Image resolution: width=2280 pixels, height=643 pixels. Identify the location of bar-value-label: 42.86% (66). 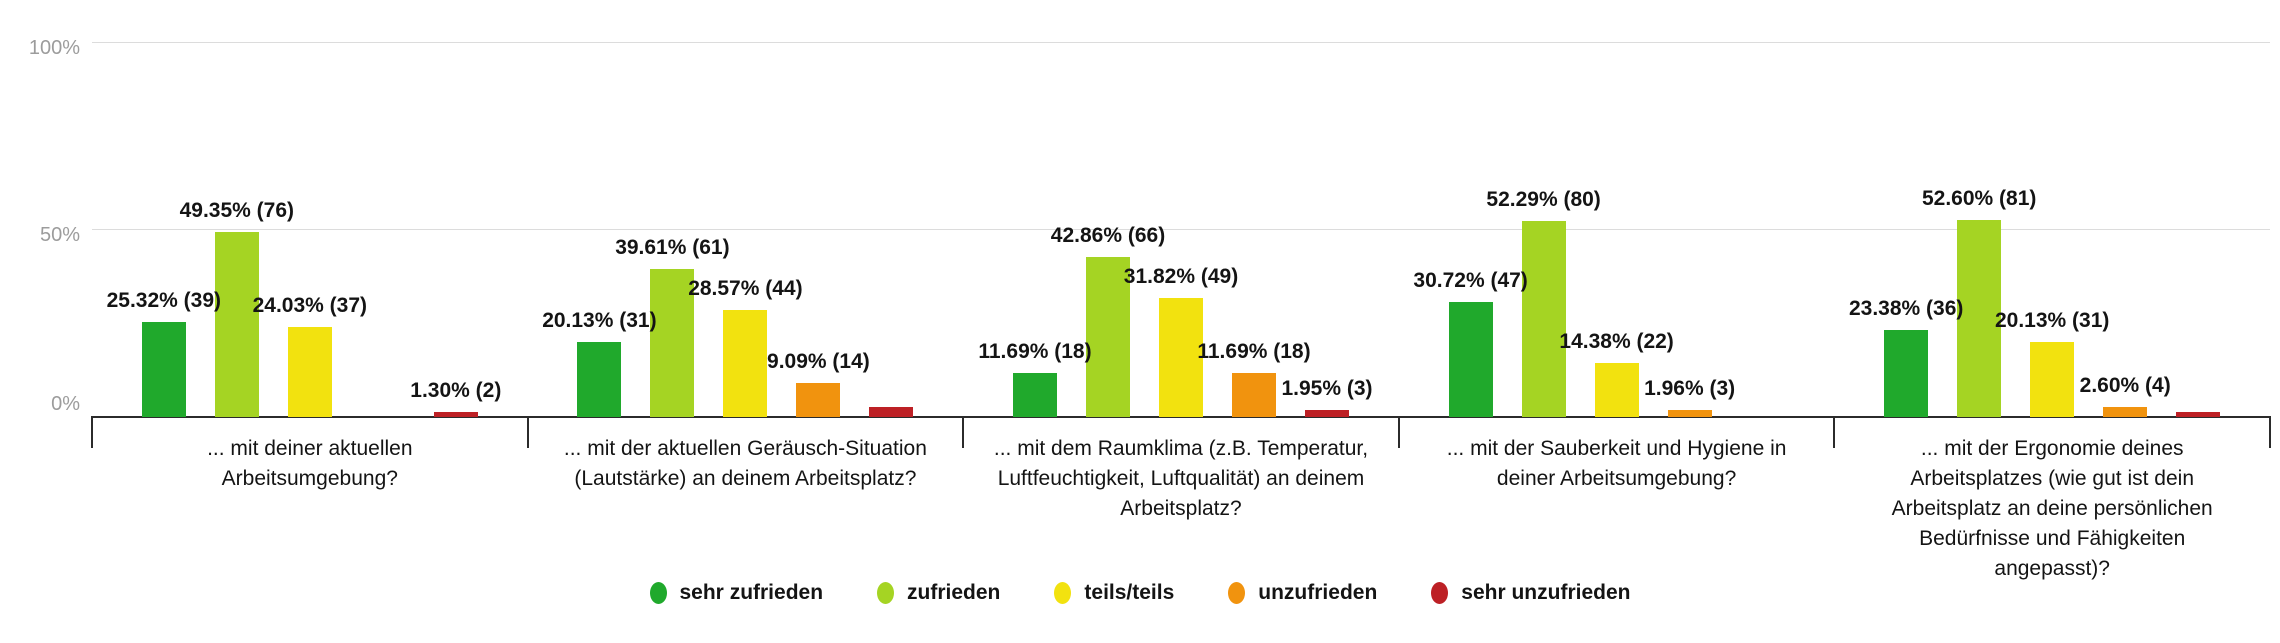
(1108, 235).